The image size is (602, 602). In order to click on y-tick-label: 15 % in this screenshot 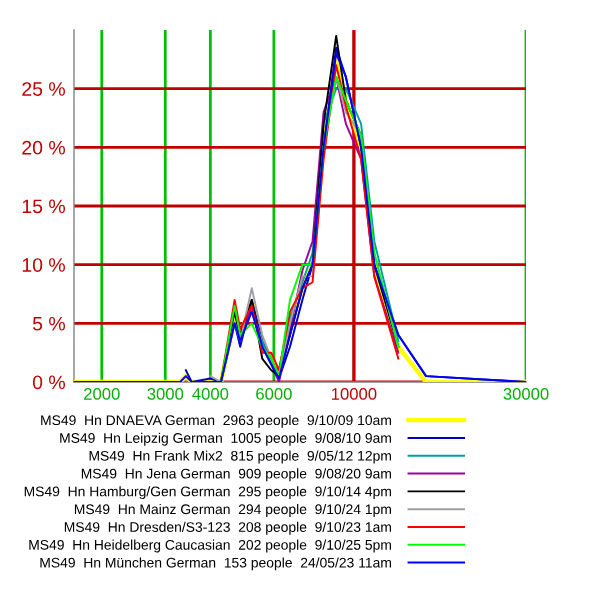, I will do `click(43, 206)`.